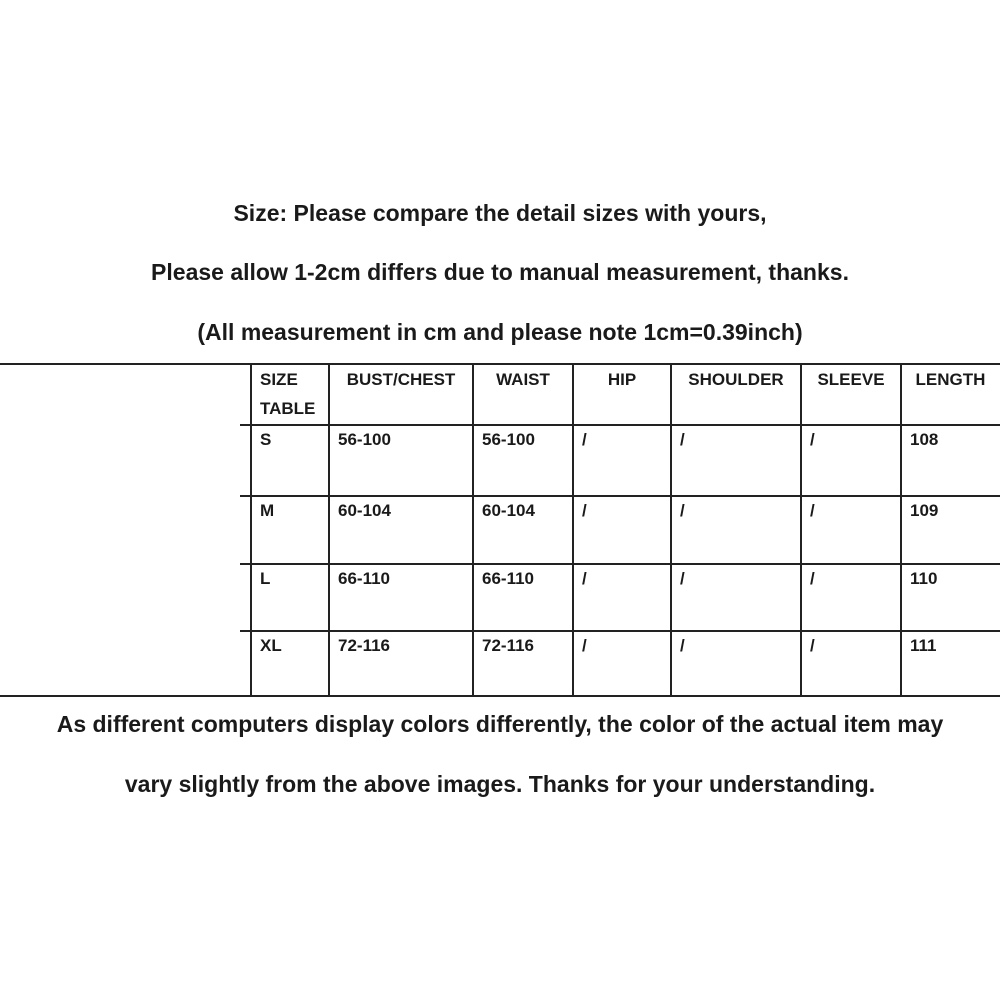 This screenshot has width=1000, height=1000. What do you see at coordinates (267, 510) in the screenshot?
I see `table-cell: M` at bounding box center [267, 510].